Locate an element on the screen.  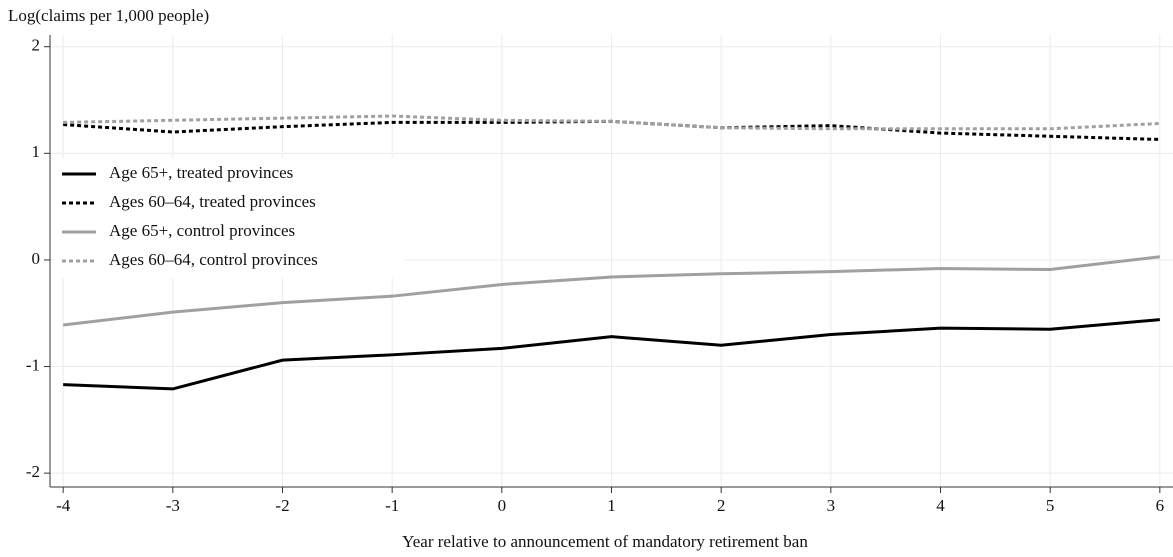
y-tick-label: -2 is located at coordinates (33, 471).